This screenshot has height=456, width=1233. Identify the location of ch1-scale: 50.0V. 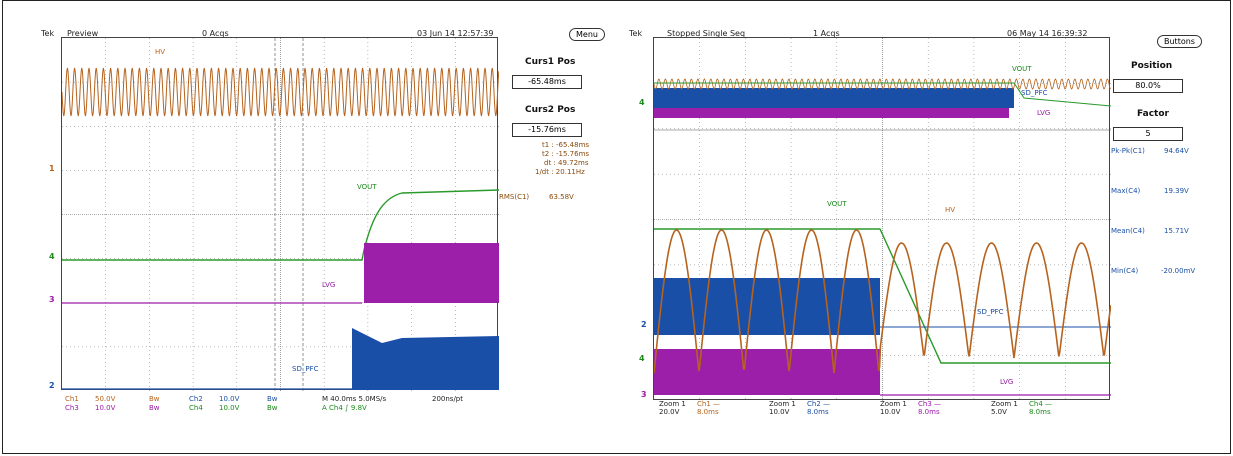
(105, 399).